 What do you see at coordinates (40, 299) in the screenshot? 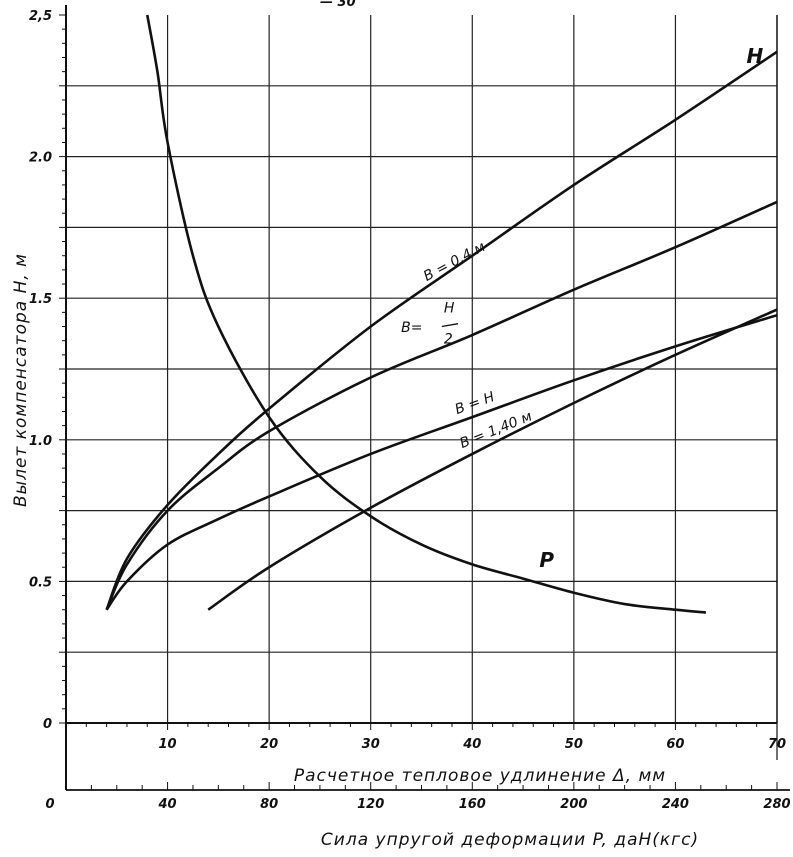
I see `y-tick-label: 1.5` at bounding box center [40, 299].